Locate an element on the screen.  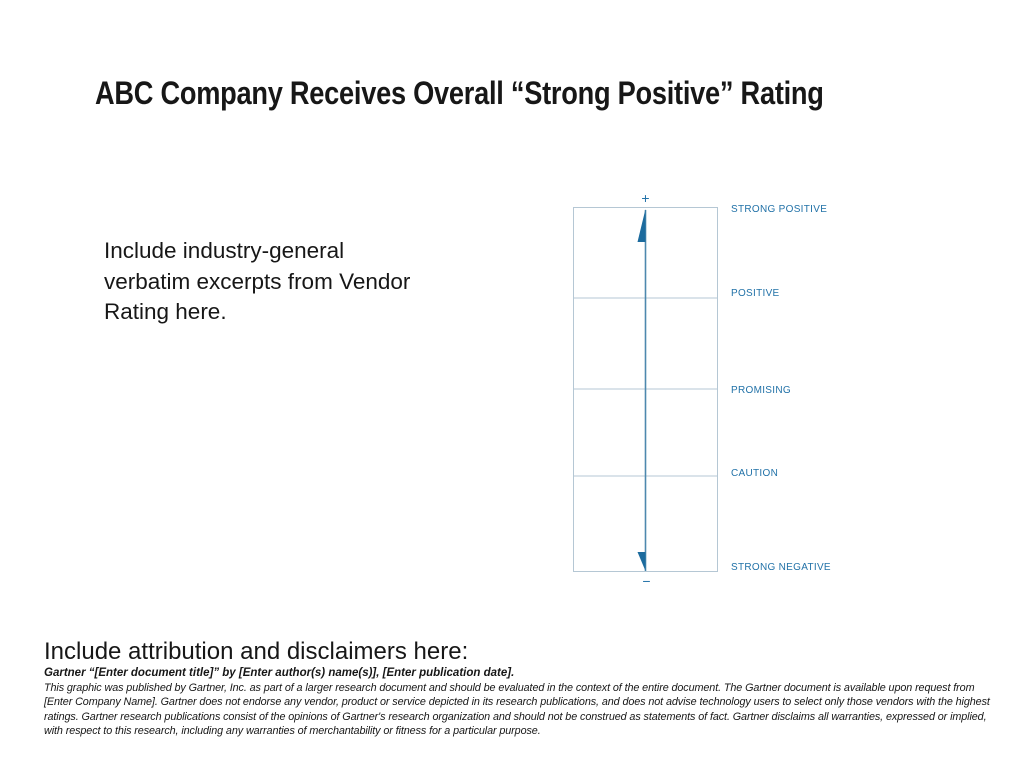
plus-symbol: + is located at coordinates (645, 198).